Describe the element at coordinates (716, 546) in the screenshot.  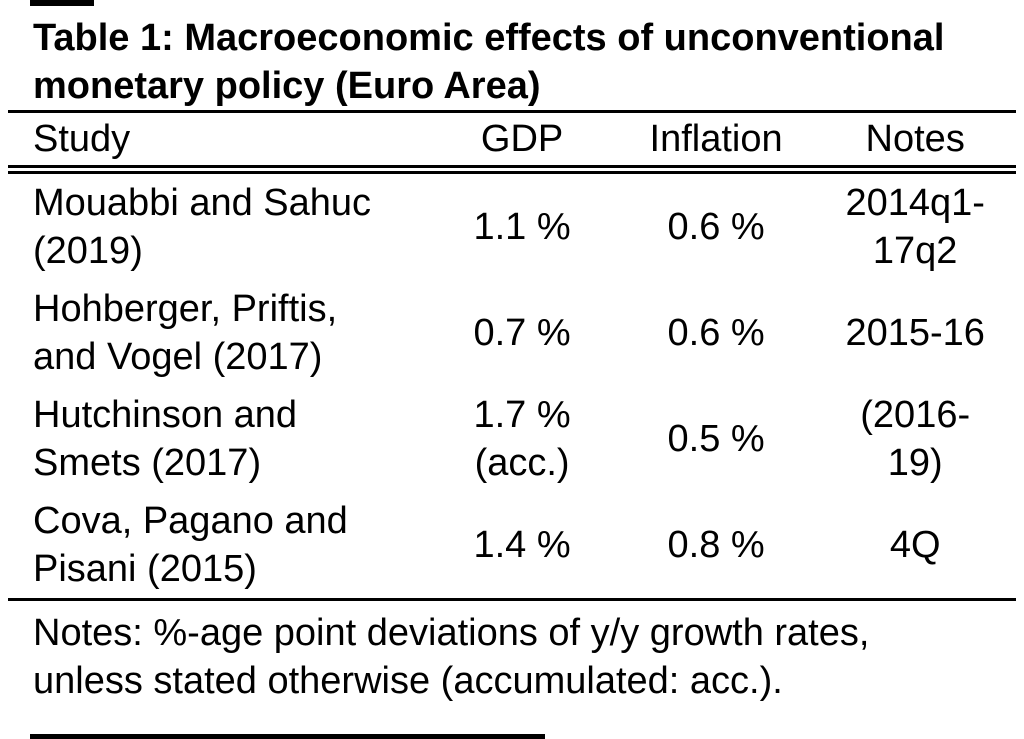
I see `cell-inflation: 0.8 %` at that location.